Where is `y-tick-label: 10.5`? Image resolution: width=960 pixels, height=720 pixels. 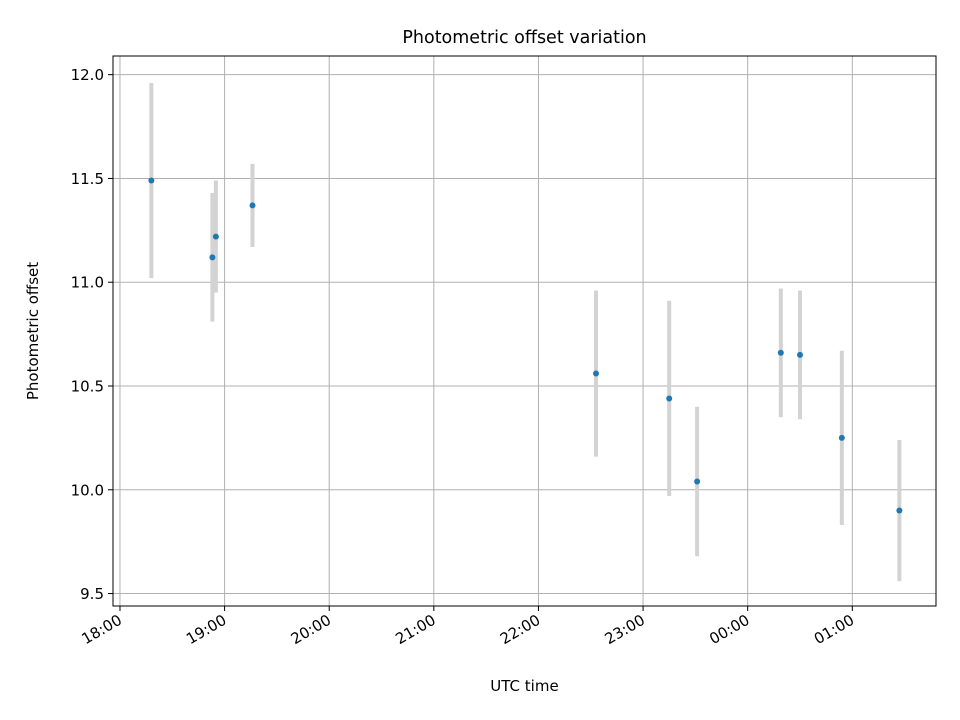 y-tick-label: 10.5 is located at coordinates (87, 387).